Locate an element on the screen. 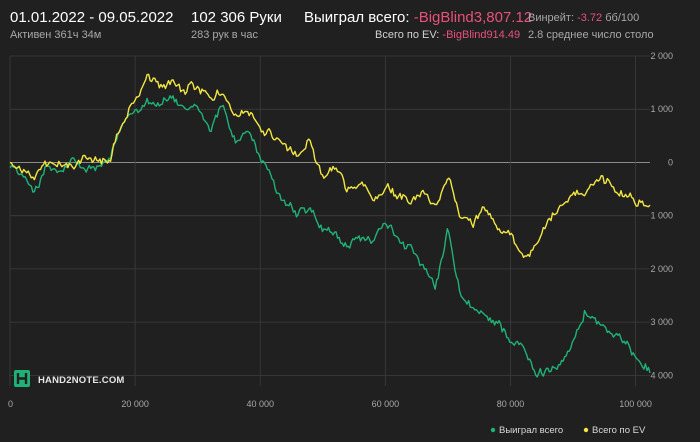 The height and width of the screenshot is (442, 700). legend: Выиграл всего Всего по EV is located at coordinates (568, 430).